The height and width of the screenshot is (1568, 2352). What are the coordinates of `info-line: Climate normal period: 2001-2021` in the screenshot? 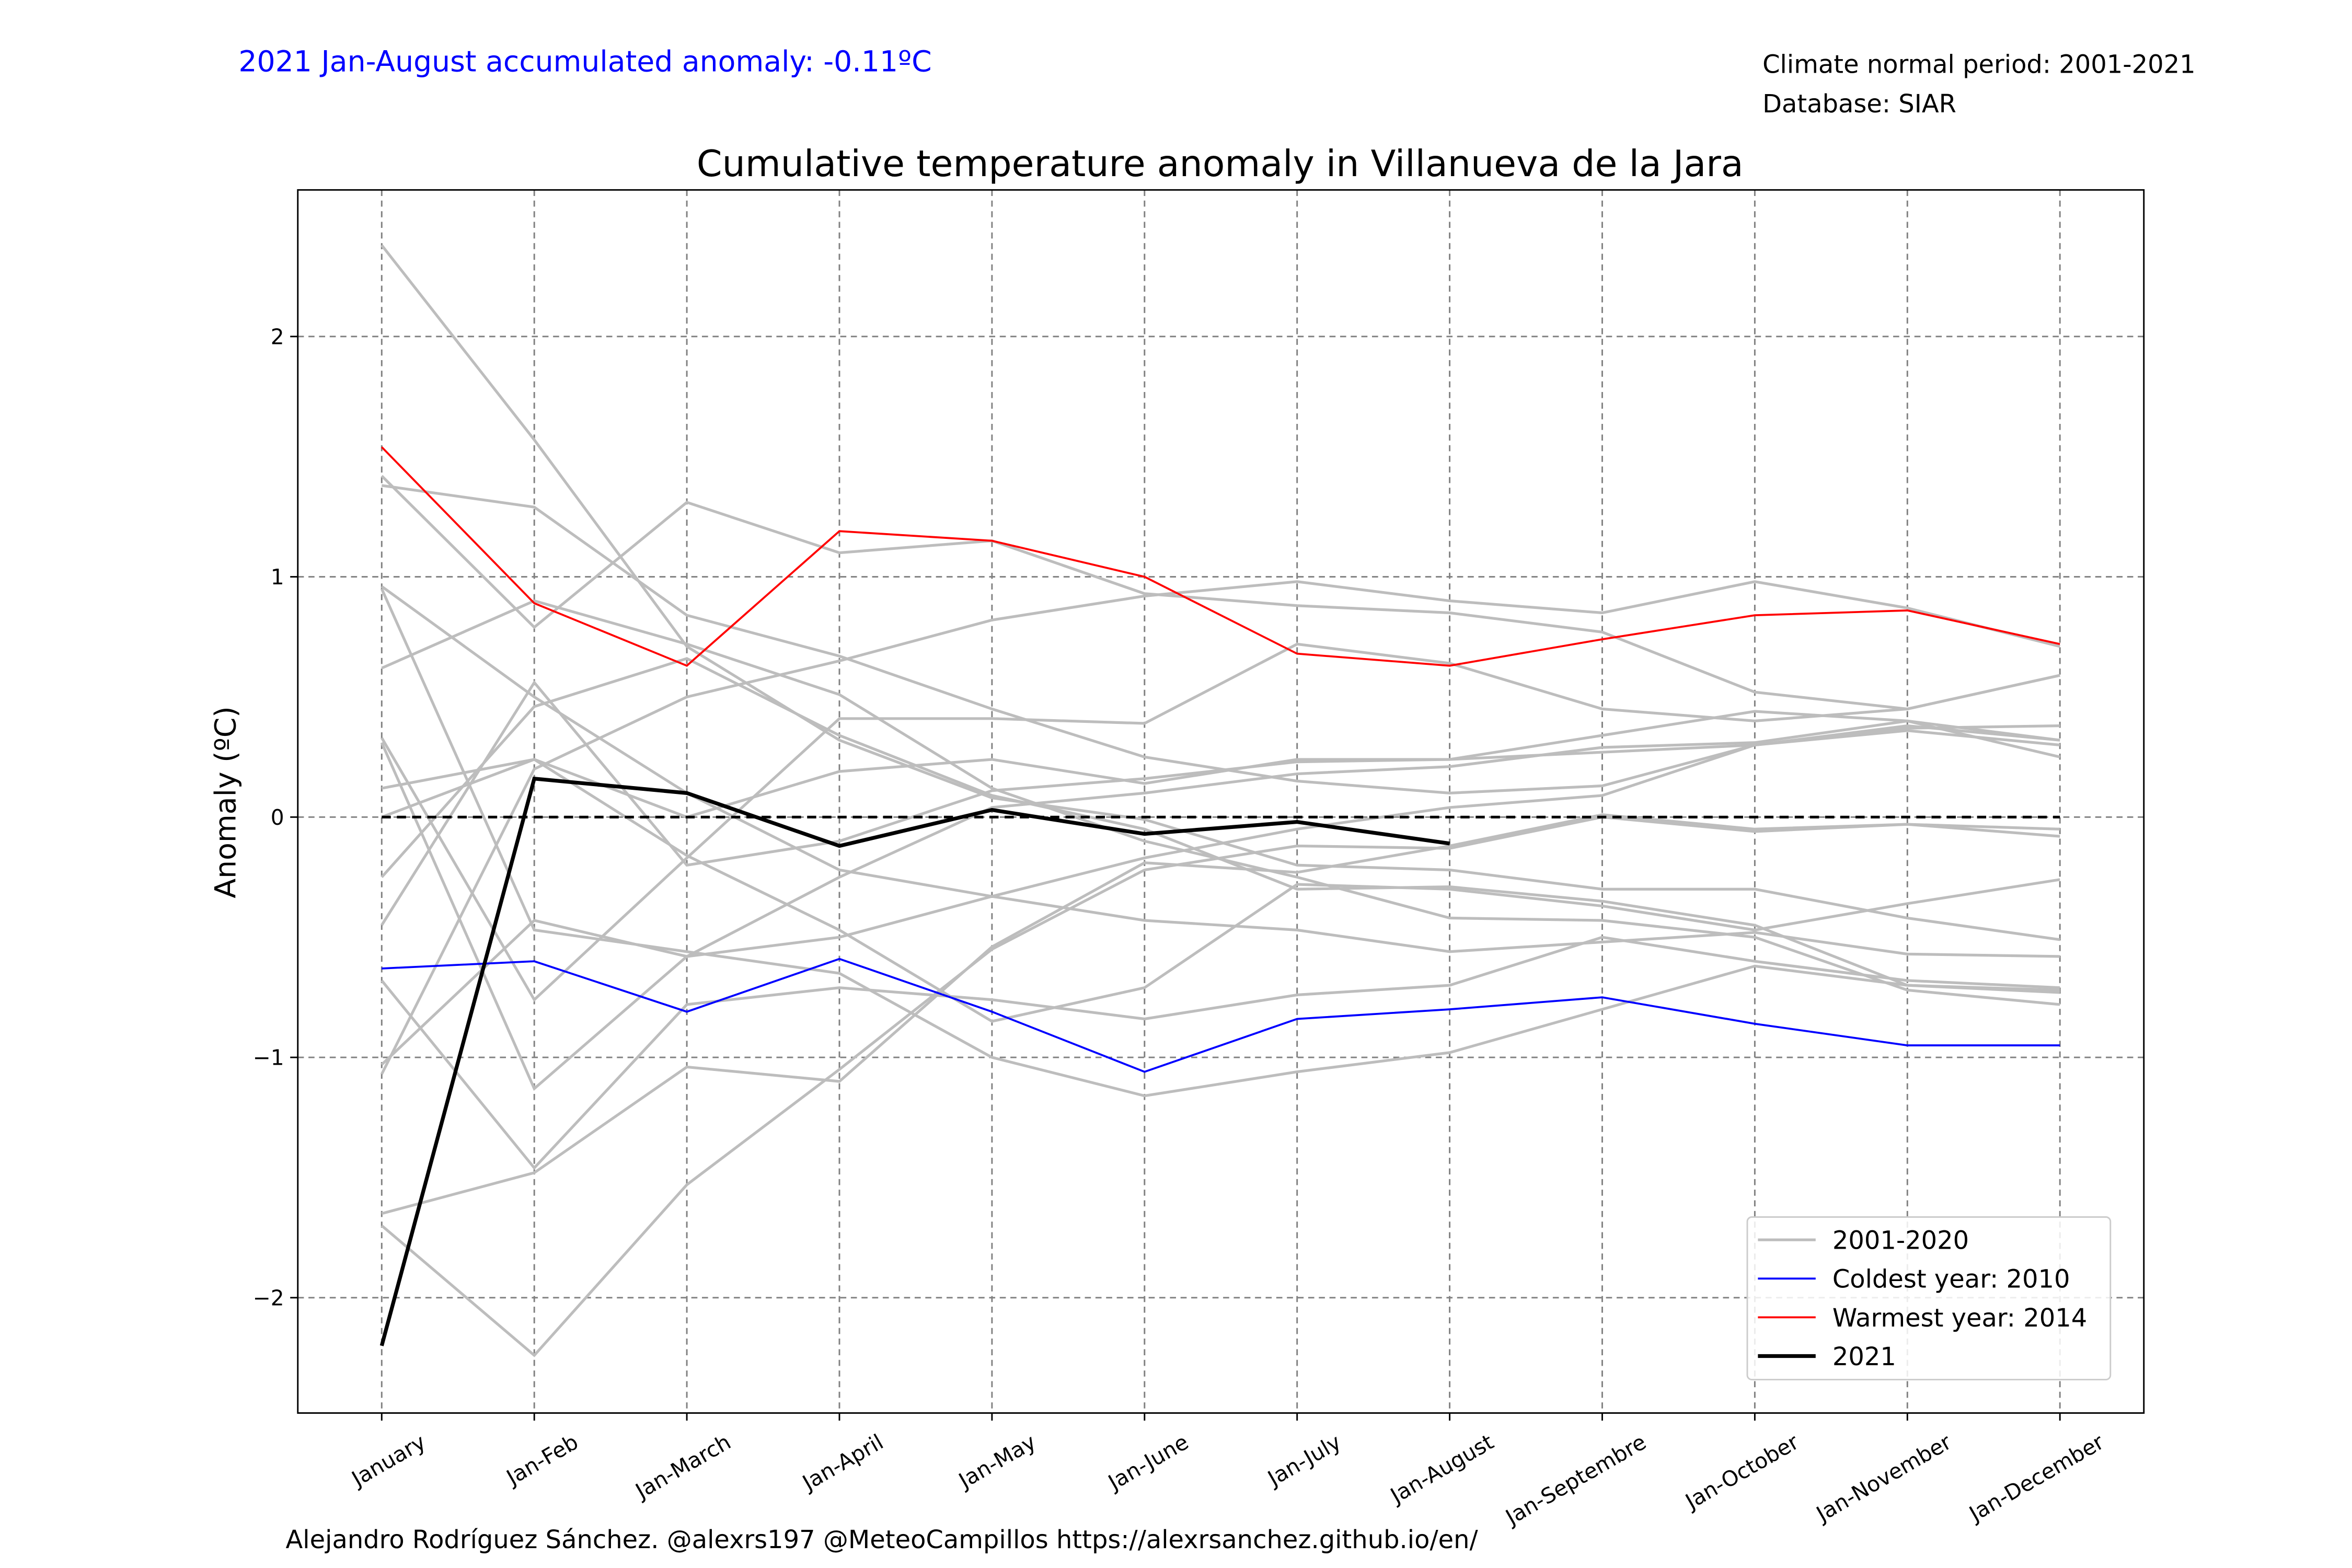 It's located at (1979, 64).